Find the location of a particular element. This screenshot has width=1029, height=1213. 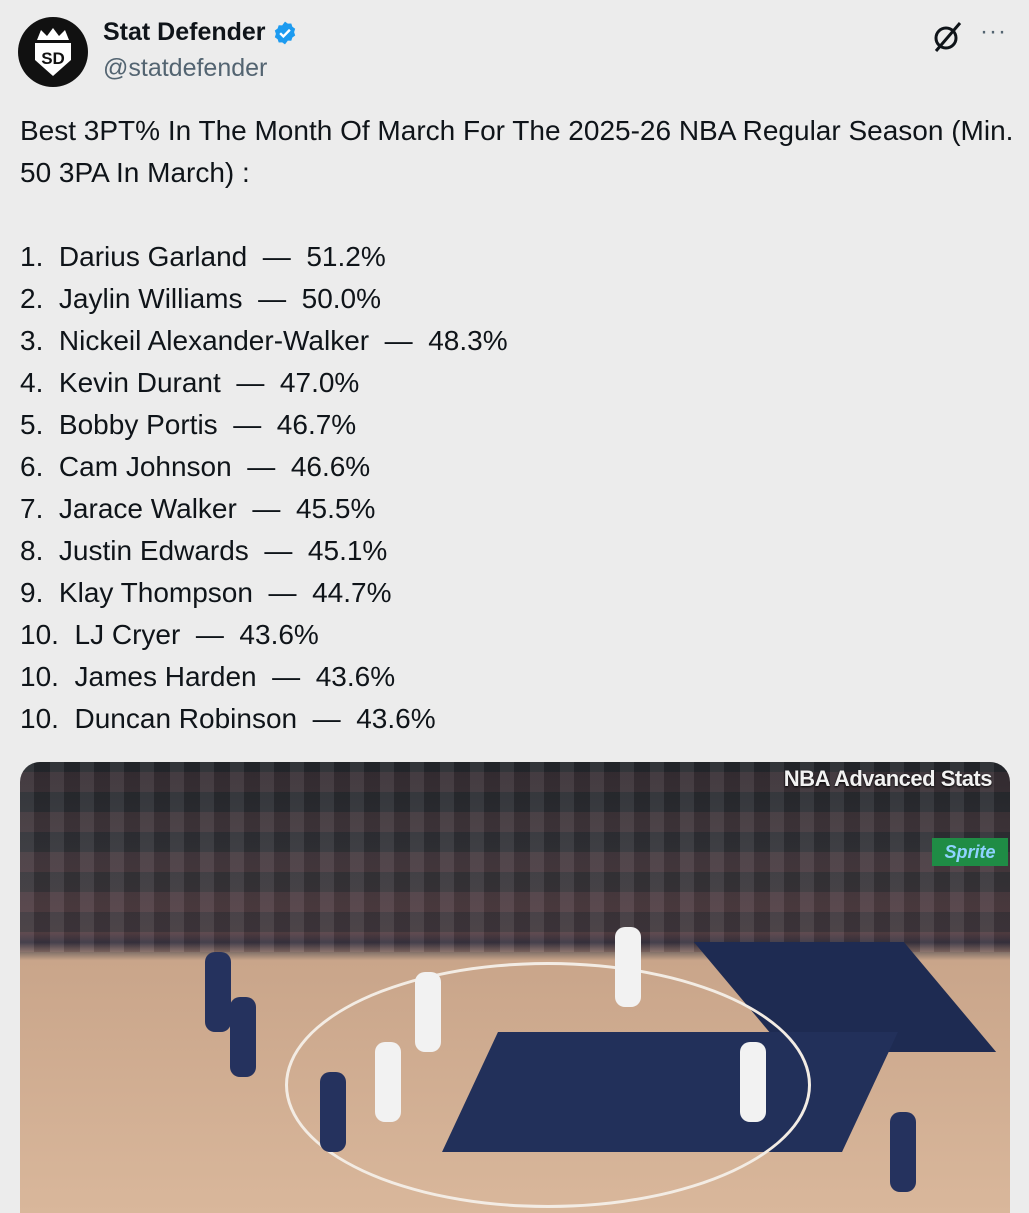

watermark: NBA Advanced Stats is located at coordinates (888, 778).